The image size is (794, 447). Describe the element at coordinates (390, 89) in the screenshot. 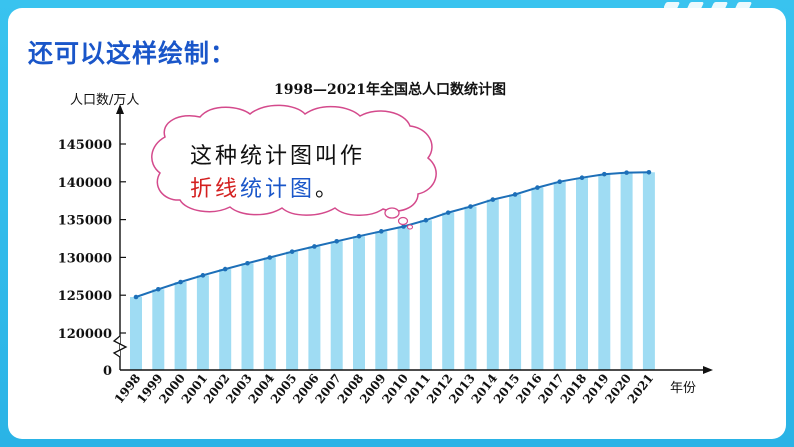

I see `chart-title: 1998—2021年全国总人口数统计图` at that location.